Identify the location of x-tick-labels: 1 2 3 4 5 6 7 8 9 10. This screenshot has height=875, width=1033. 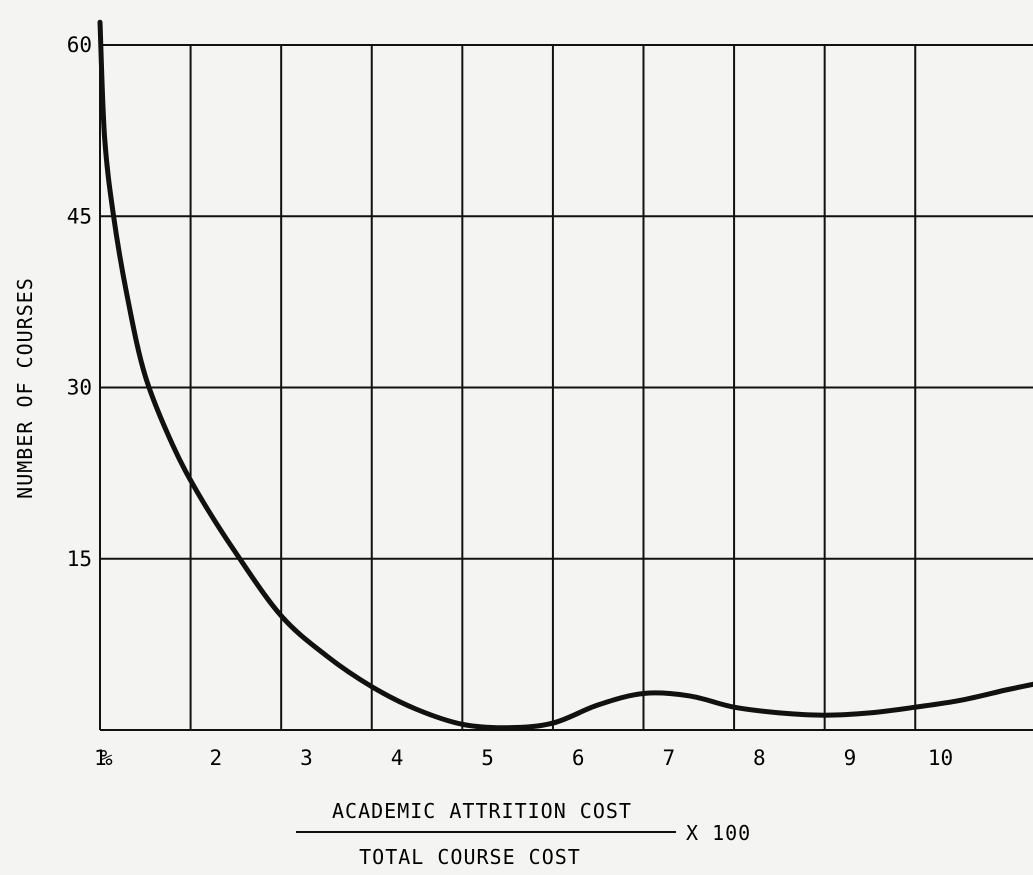
(523, 758).